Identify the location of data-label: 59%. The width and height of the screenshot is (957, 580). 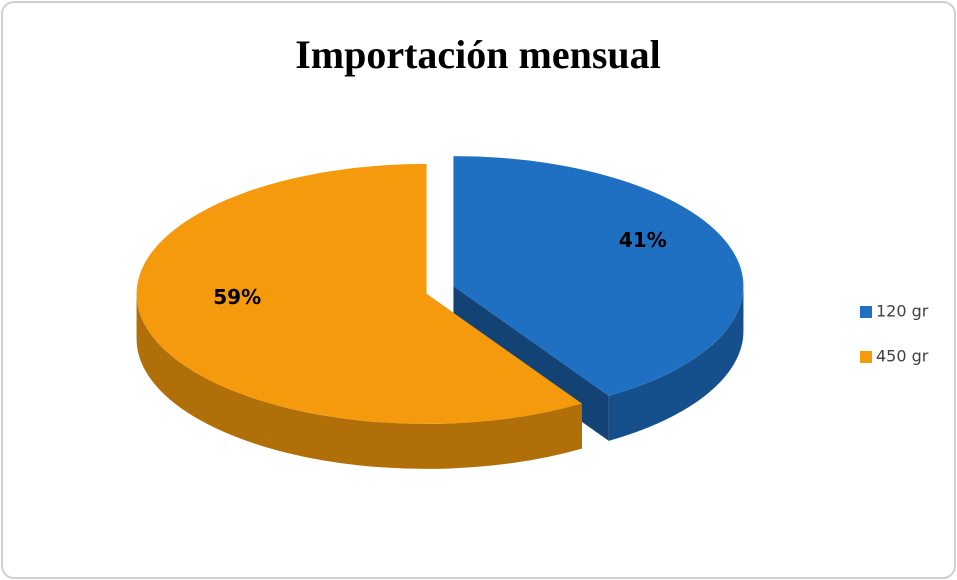
(237, 297).